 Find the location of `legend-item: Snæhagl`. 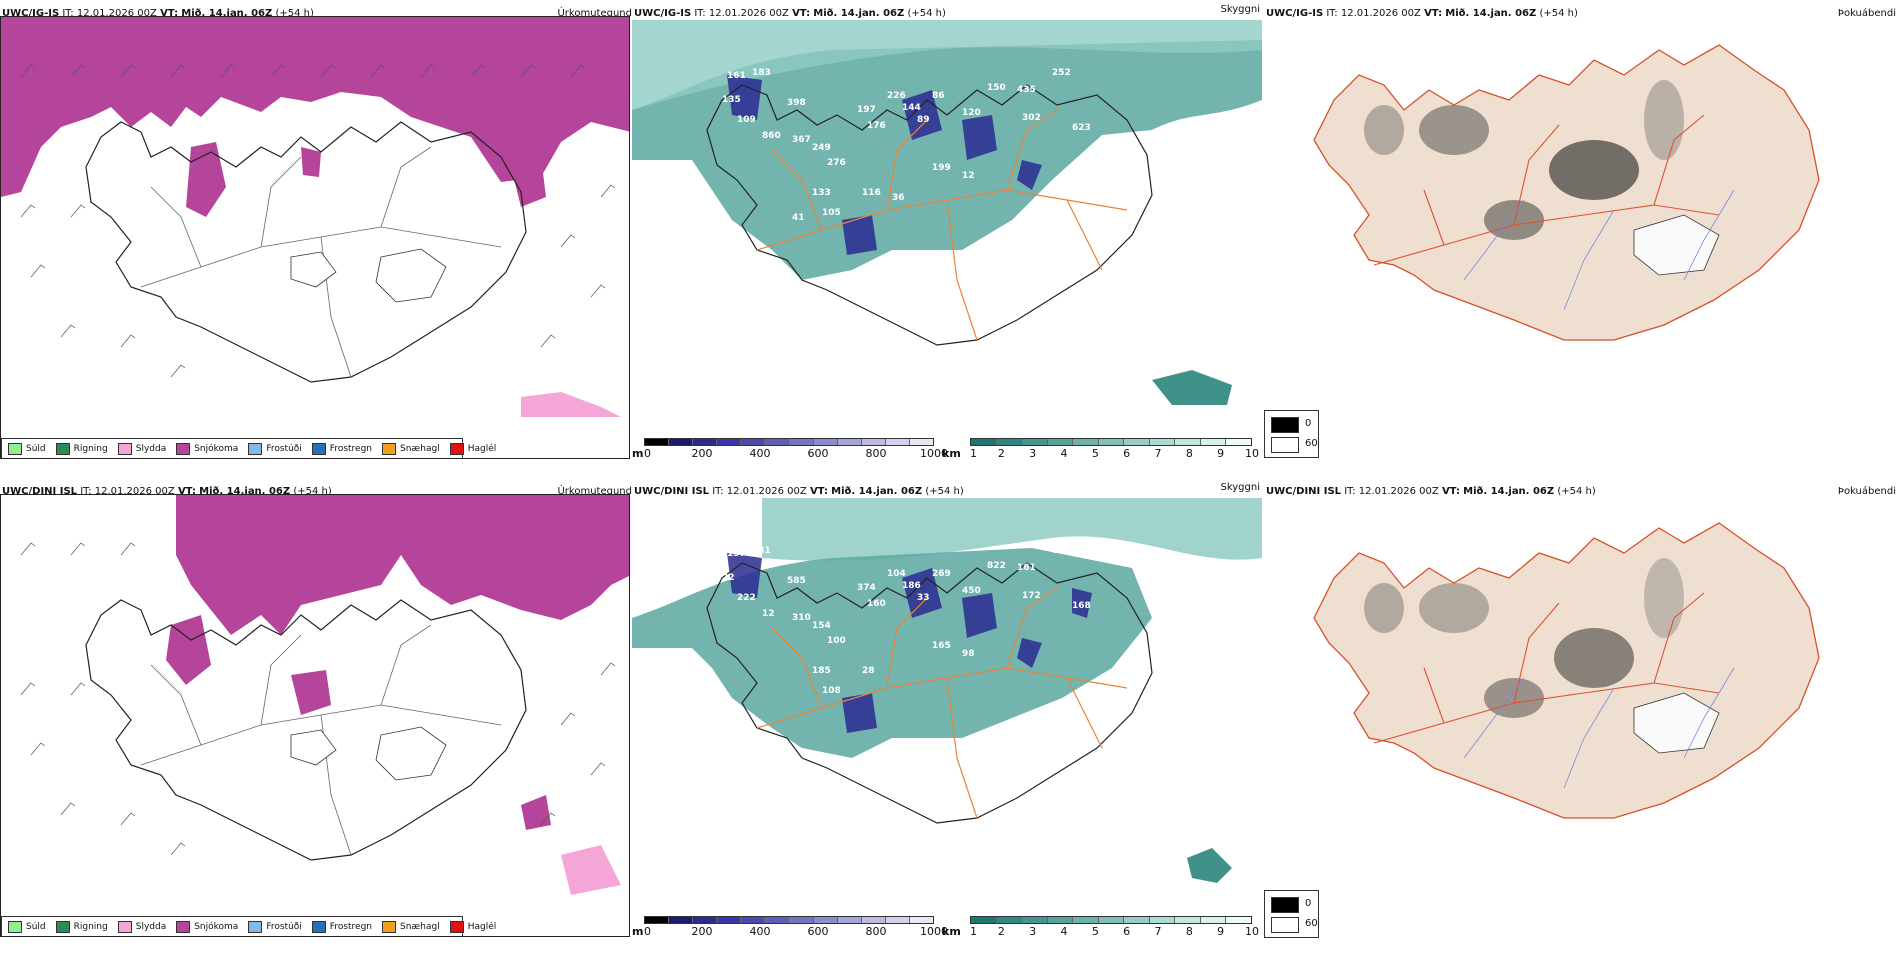

legend-item: Snæhagl is located at coordinates (411, 927).